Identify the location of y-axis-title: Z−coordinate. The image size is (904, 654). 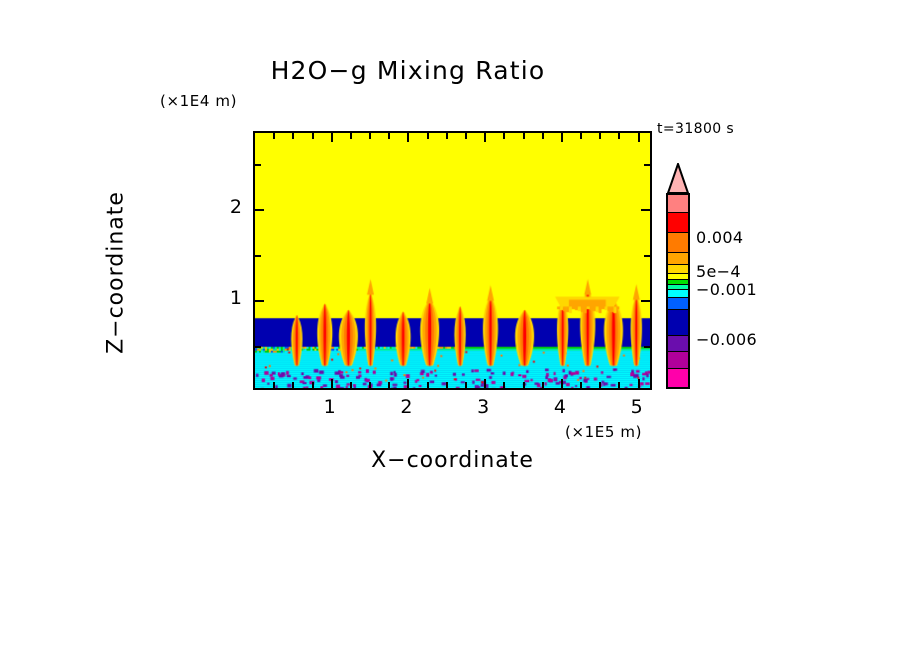
(116, 272).